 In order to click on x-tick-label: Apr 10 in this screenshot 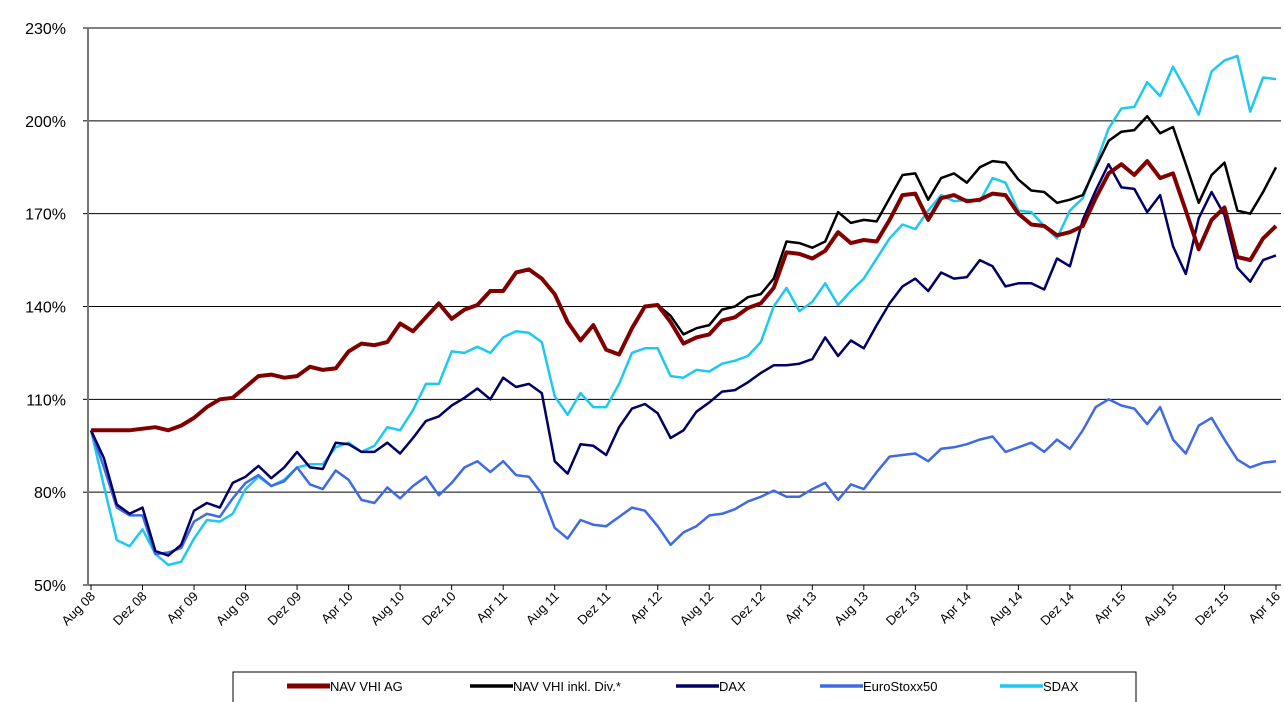, I will do `click(337, 608)`.